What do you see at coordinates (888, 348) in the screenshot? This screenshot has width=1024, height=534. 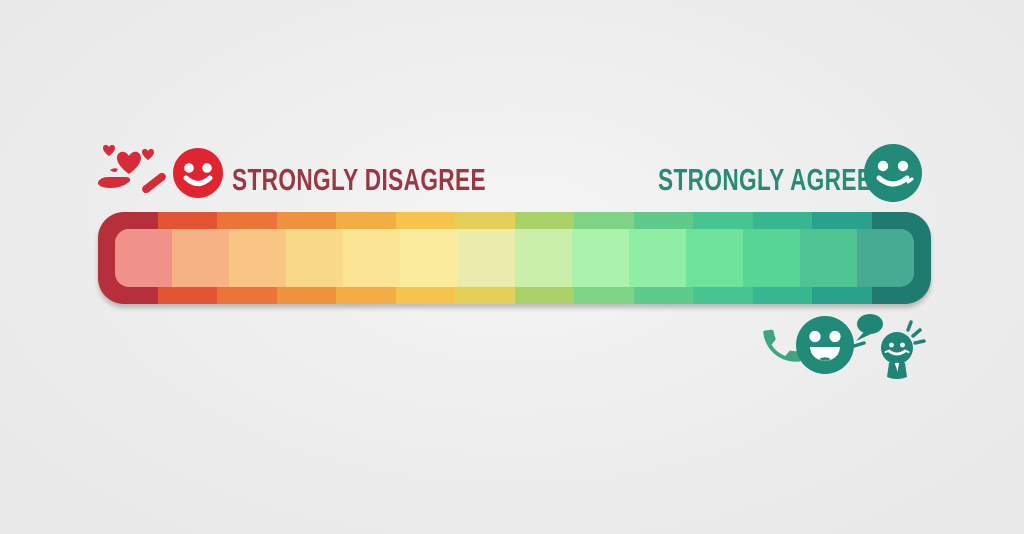 I see `speech-bubble-idea-person-icon` at bounding box center [888, 348].